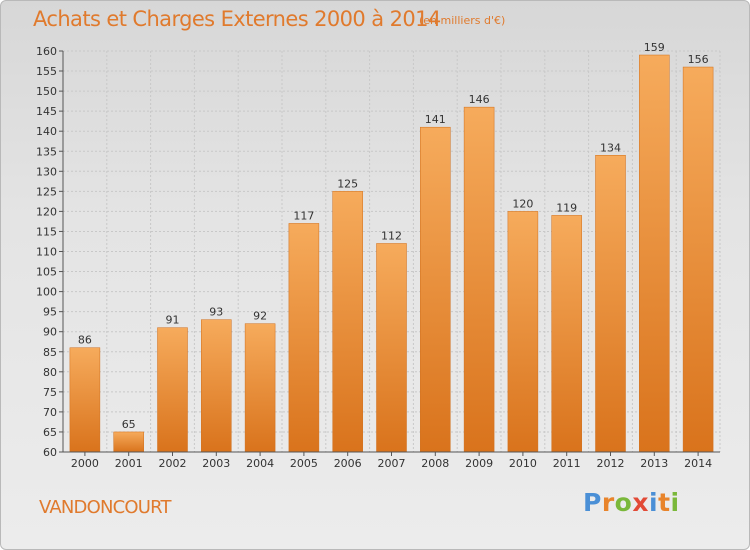 Image resolution: width=750 pixels, height=550 pixels. What do you see at coordinates (46, 91) in the screenshot?
I see `y-tick-label: 150` at bounding box center [46, 91].